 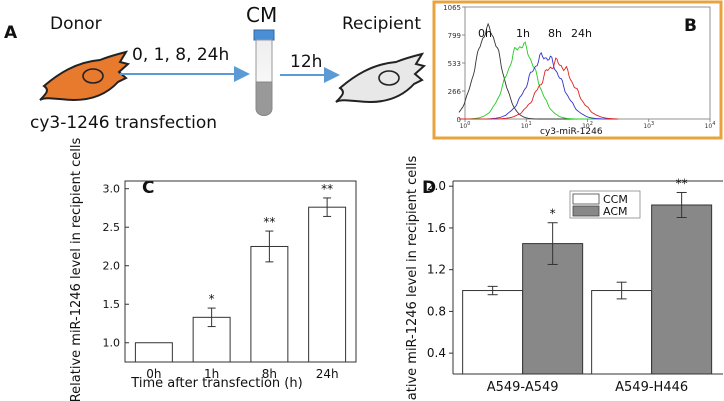 I want to click on chart-c-x-tick-label: 24h, so click(x=327, y=374).